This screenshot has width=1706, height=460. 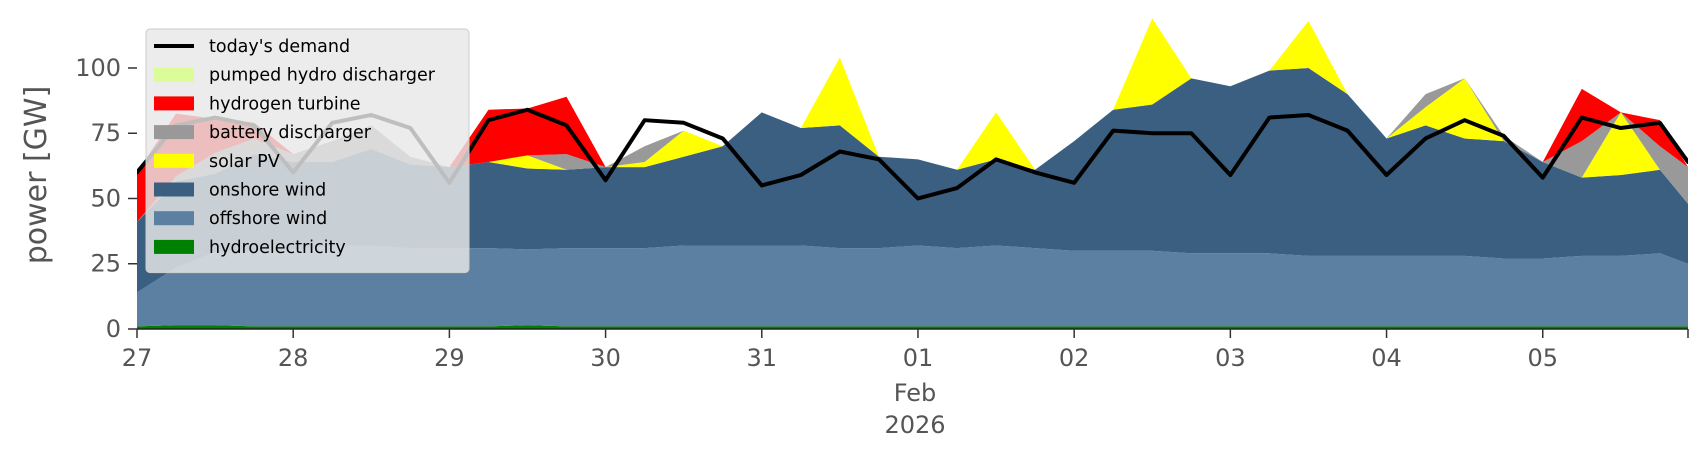 What do you see at coordinates (449, 358) in the screenshot?
I see `x-tick-label: 29` at bounding box center [449, 358].